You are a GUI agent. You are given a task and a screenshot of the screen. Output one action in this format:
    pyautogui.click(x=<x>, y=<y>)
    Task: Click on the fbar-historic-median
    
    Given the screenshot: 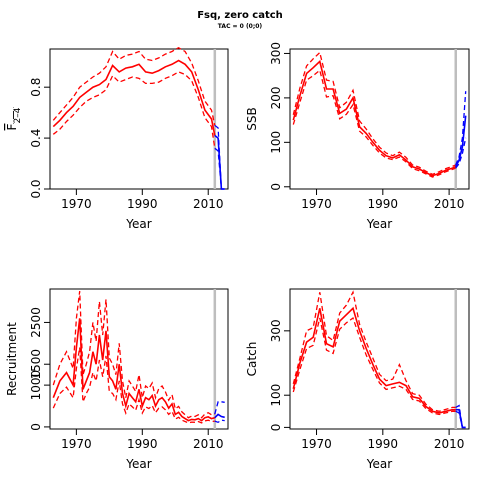 What is the action you would take?
    pyautogui.click(x=134, y=97)
    